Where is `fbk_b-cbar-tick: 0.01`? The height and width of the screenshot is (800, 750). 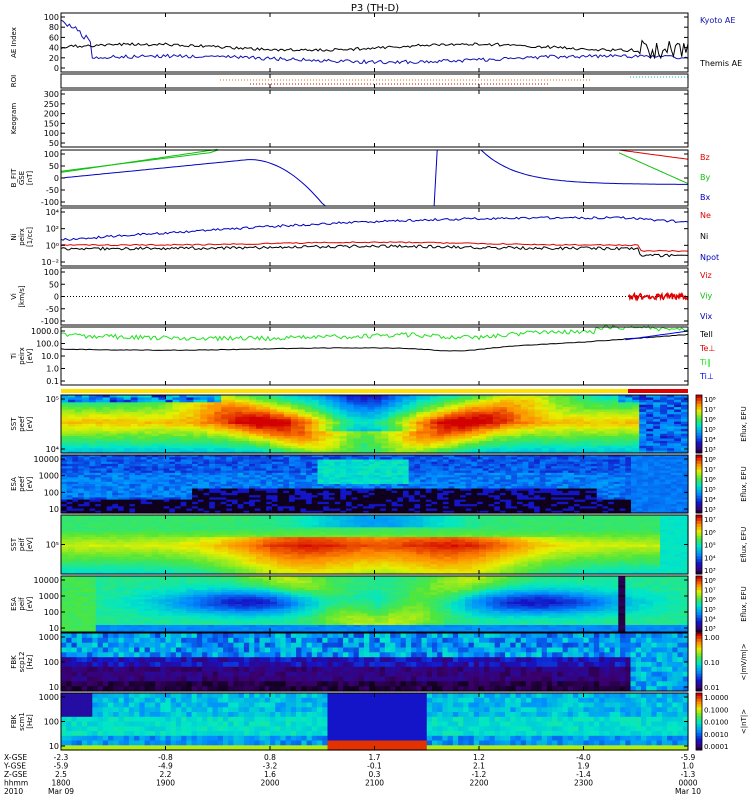 fbk_b-cbar-tick: 0.01 is located at coordinates (712, 688).